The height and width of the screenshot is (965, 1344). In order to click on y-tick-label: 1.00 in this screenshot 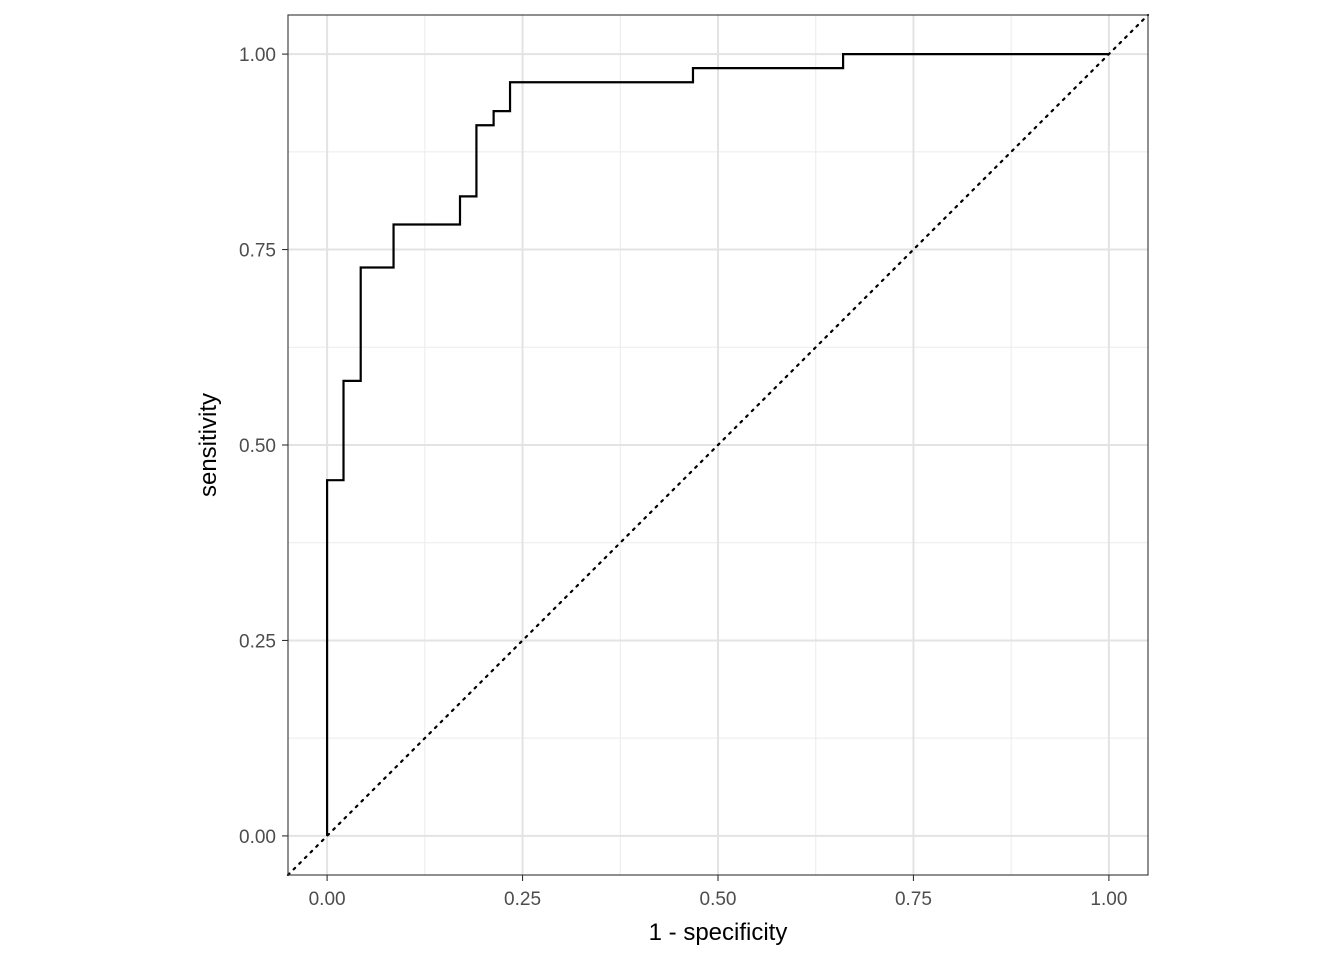, I will do `click(257, 55)`.